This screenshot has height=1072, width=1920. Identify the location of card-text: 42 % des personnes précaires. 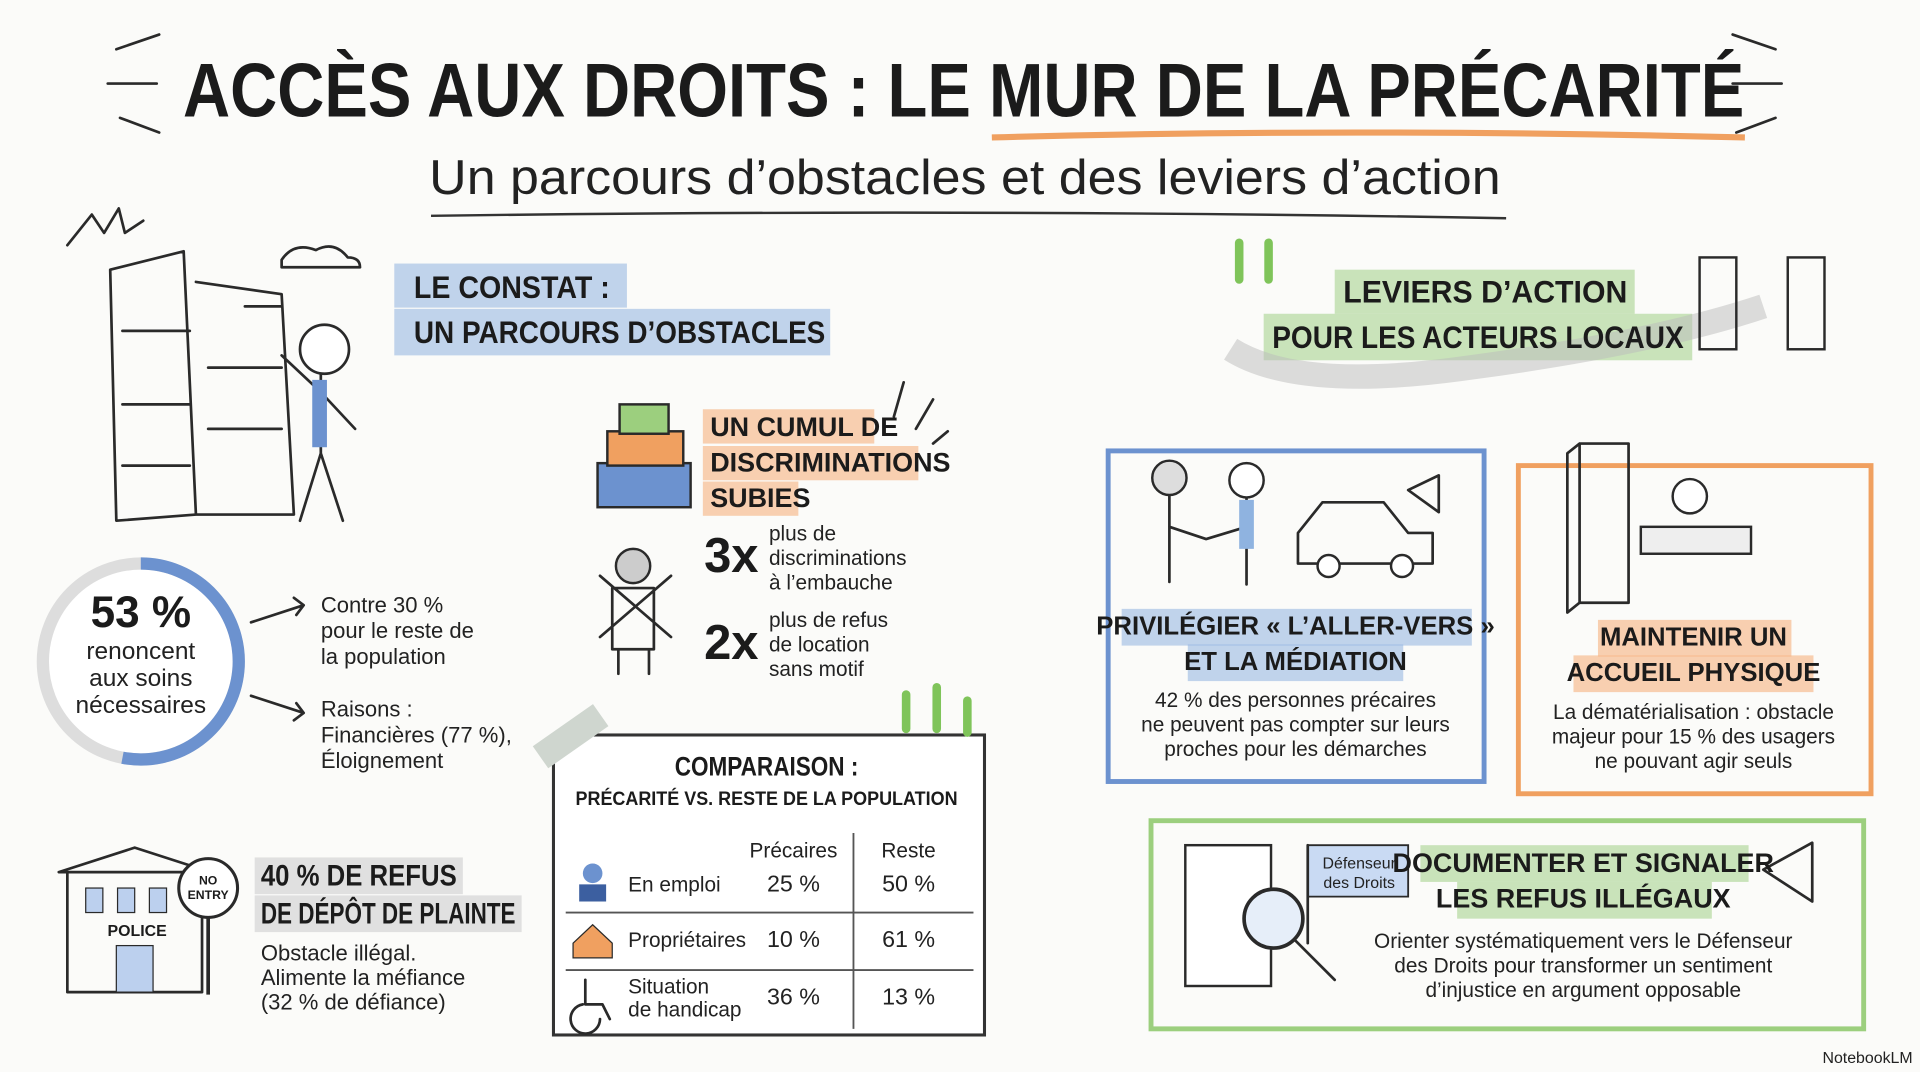
(1295, 700).